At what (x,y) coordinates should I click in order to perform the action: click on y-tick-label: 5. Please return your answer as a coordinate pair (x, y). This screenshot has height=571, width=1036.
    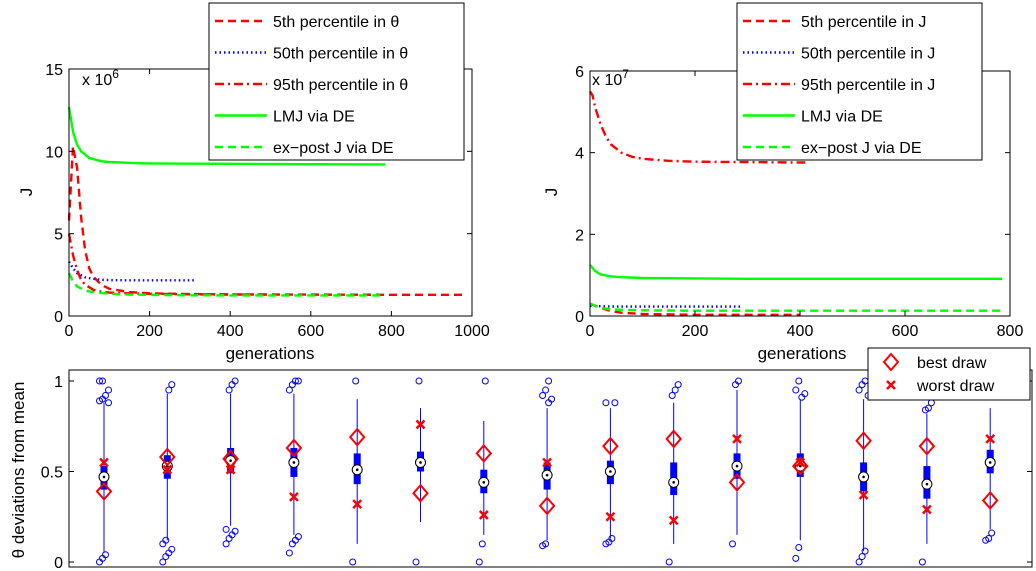
    Looking at the image, I should click on (58, 235).